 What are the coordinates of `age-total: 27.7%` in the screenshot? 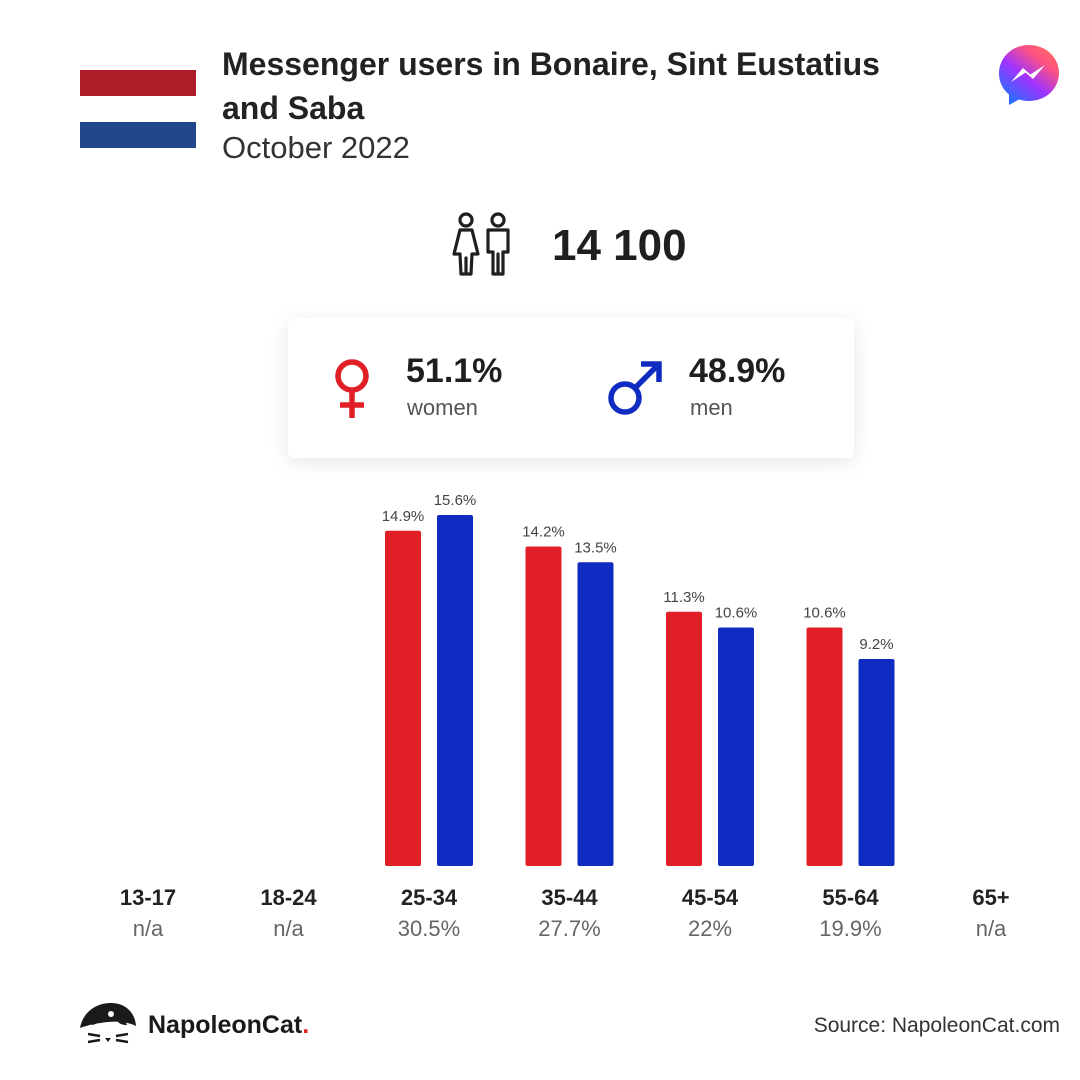 It's located at (569, 928).